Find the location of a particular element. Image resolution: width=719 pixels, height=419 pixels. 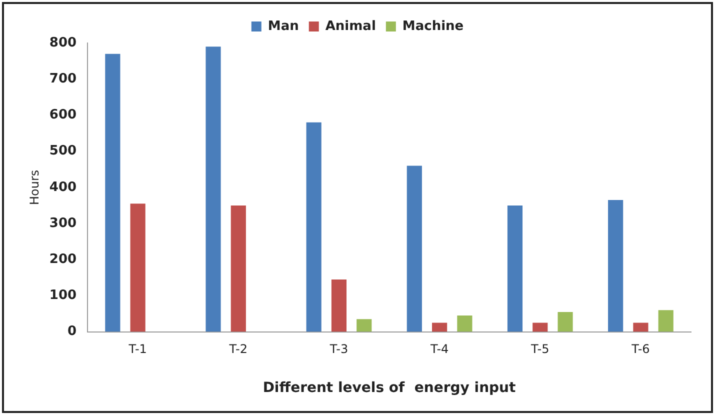

y-tick-label: 300 is located at coordinates (63, 223).